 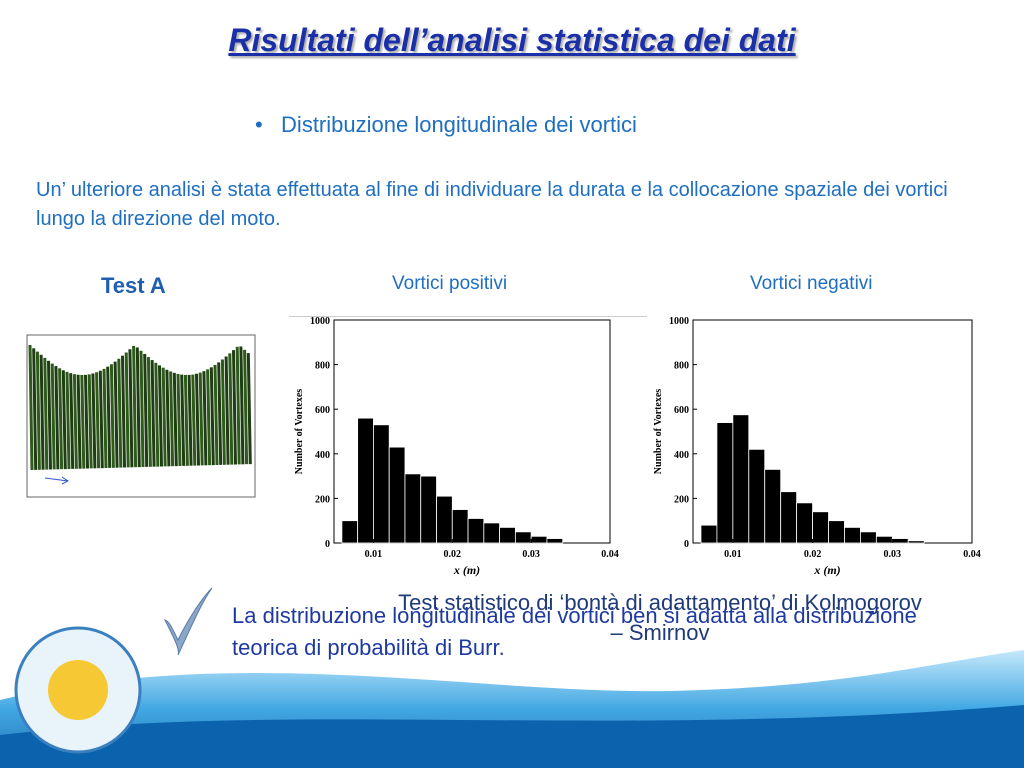 I want to click on vortex-stripes, so click(x=140, y=407).